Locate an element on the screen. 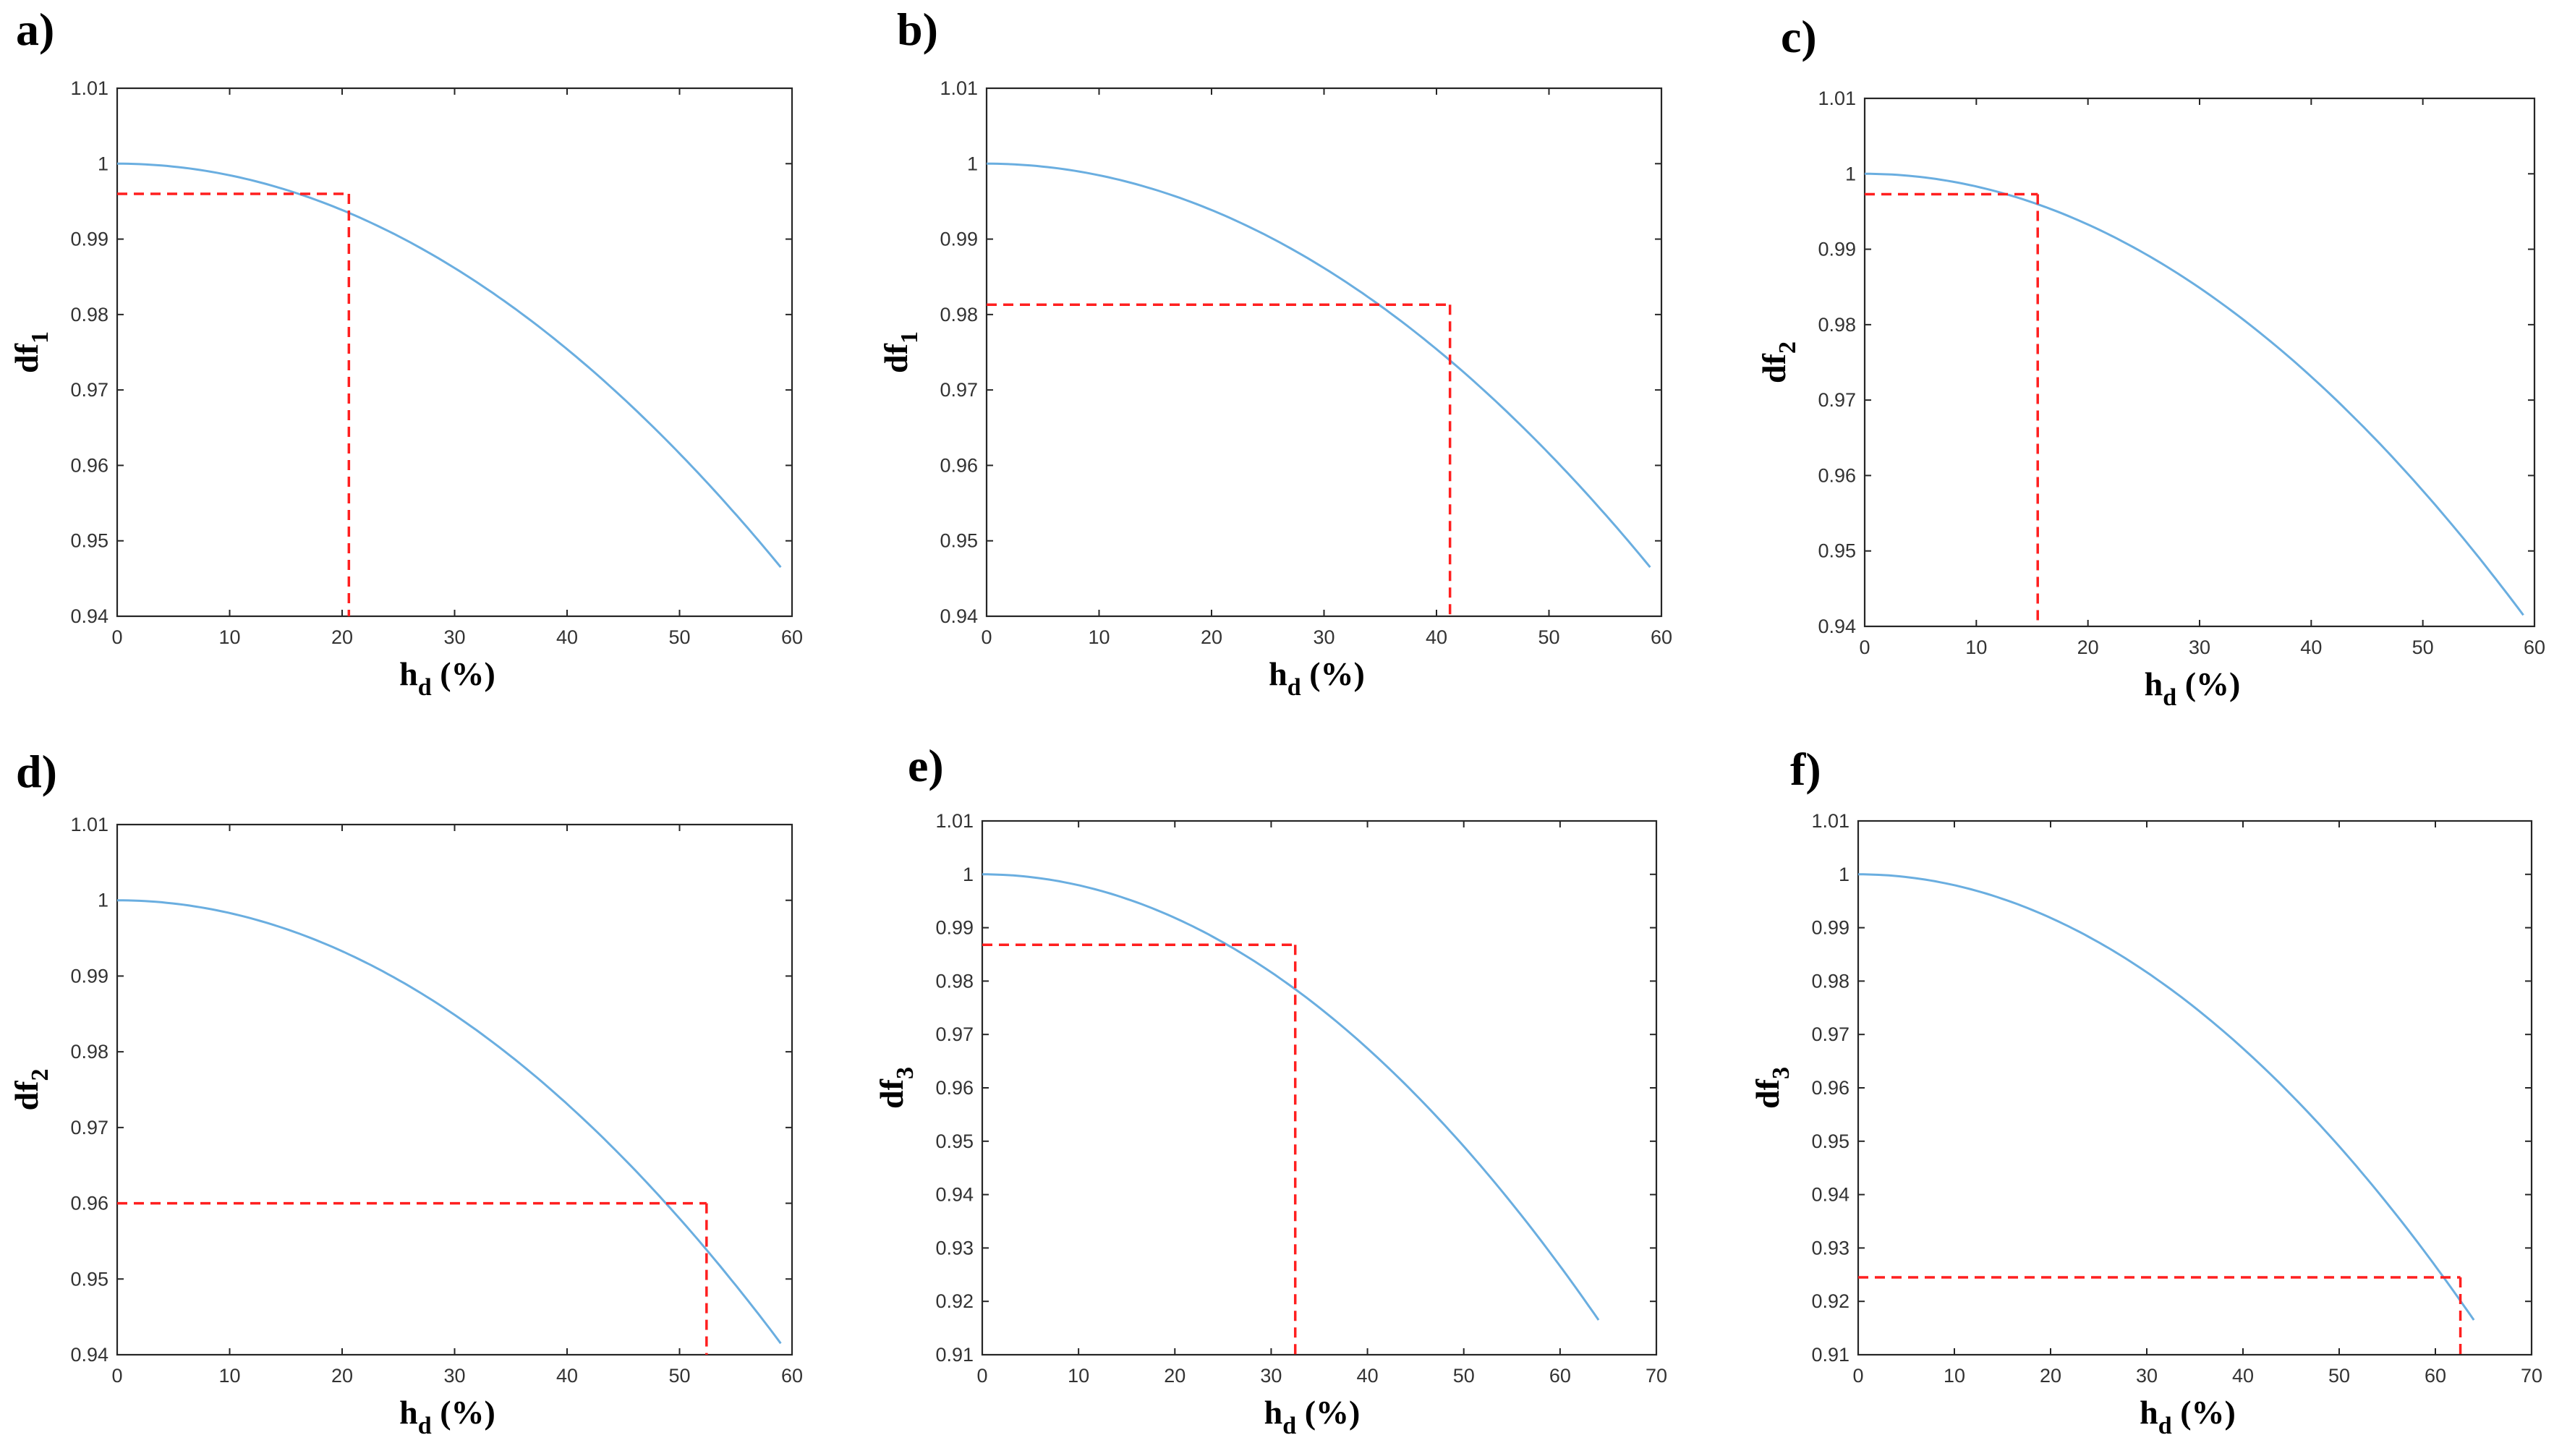  y-axis-label-sub: 3 is located at coordinates (905, 1073).